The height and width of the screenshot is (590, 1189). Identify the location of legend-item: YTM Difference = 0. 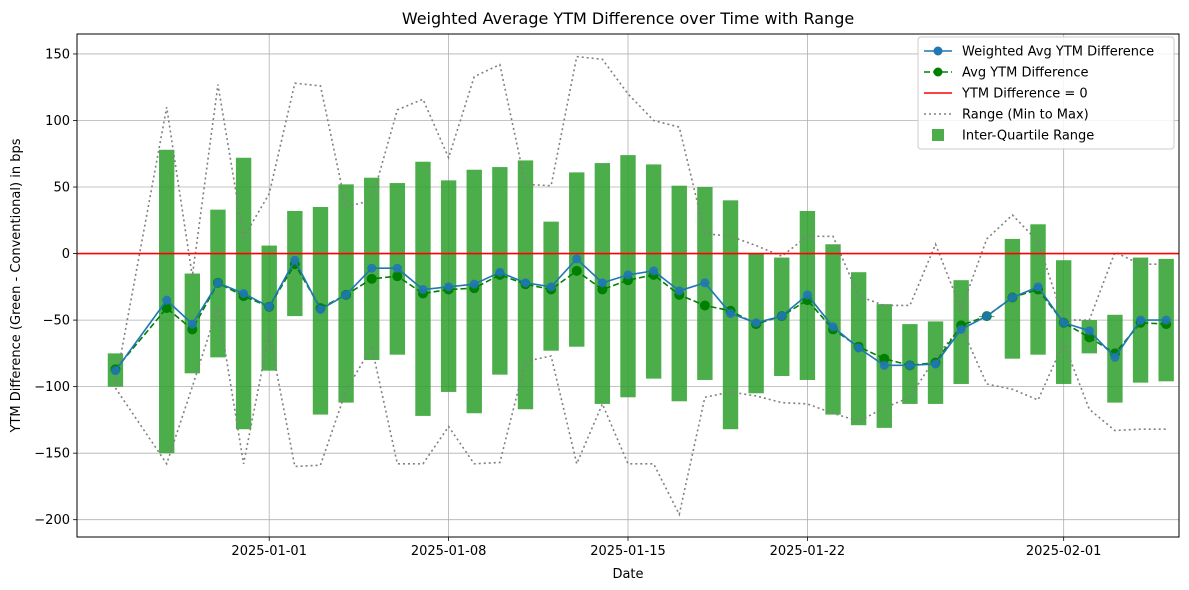
(1006, 94).